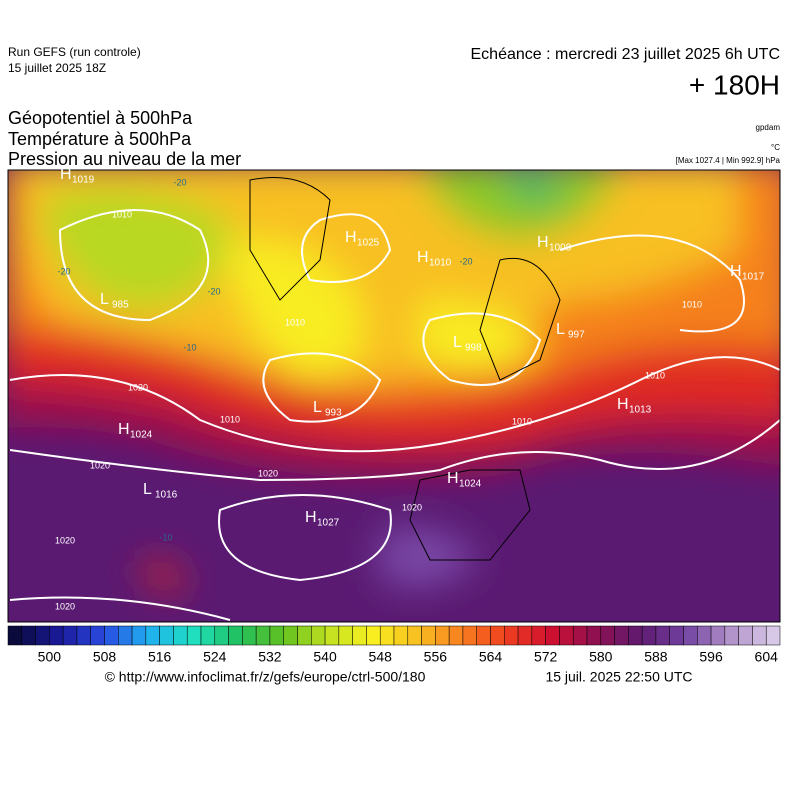 This screenshot has width=788, height=789. Describe the element at coordinates (436, 657) in the screenshot. I see `colorbar-label: 556` at that location.